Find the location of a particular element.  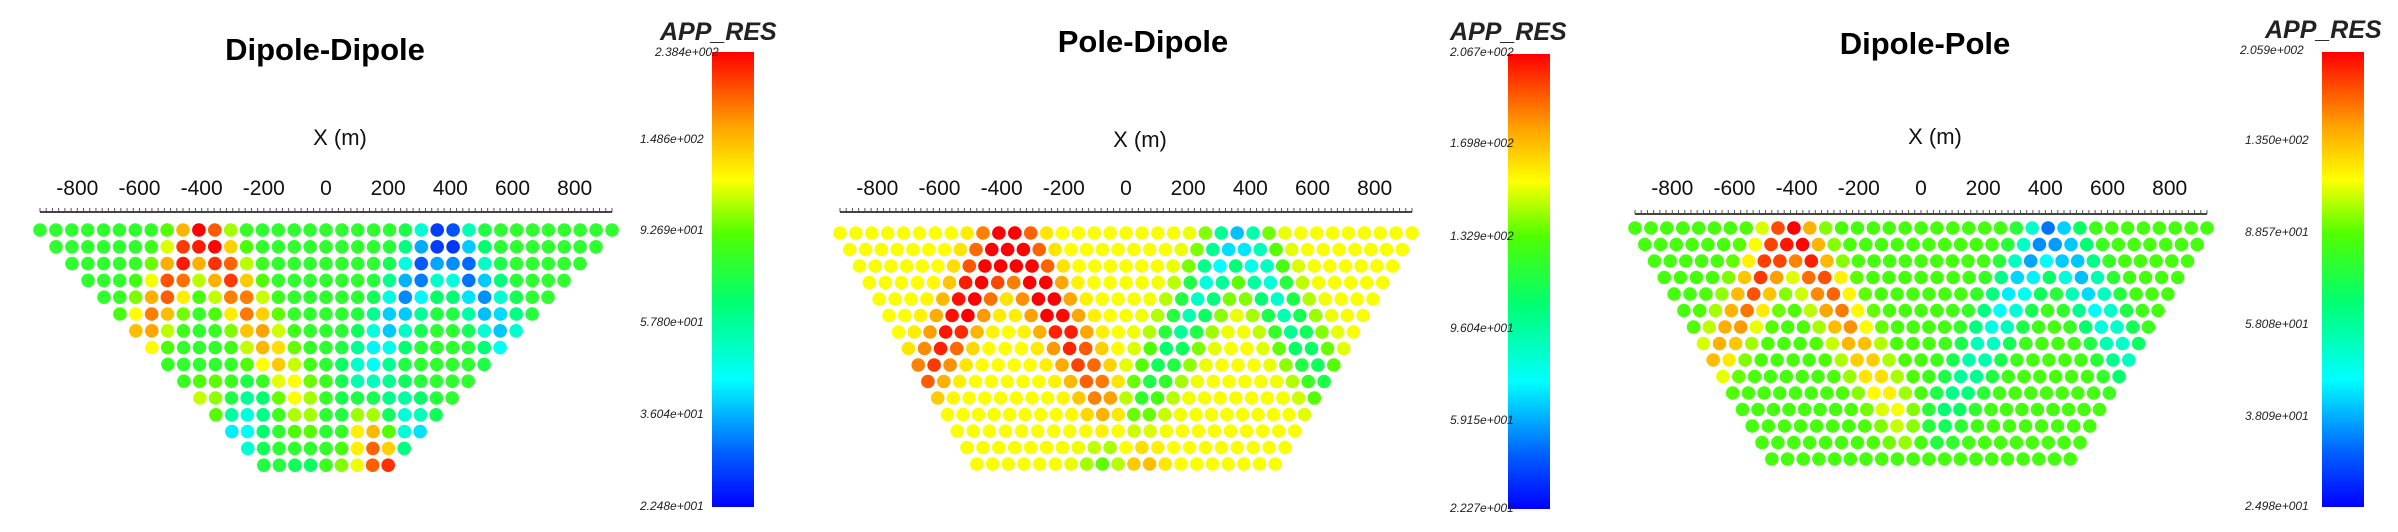

colorbar-tick-label: 9.269e+001 is located at coordinates (672, 230).